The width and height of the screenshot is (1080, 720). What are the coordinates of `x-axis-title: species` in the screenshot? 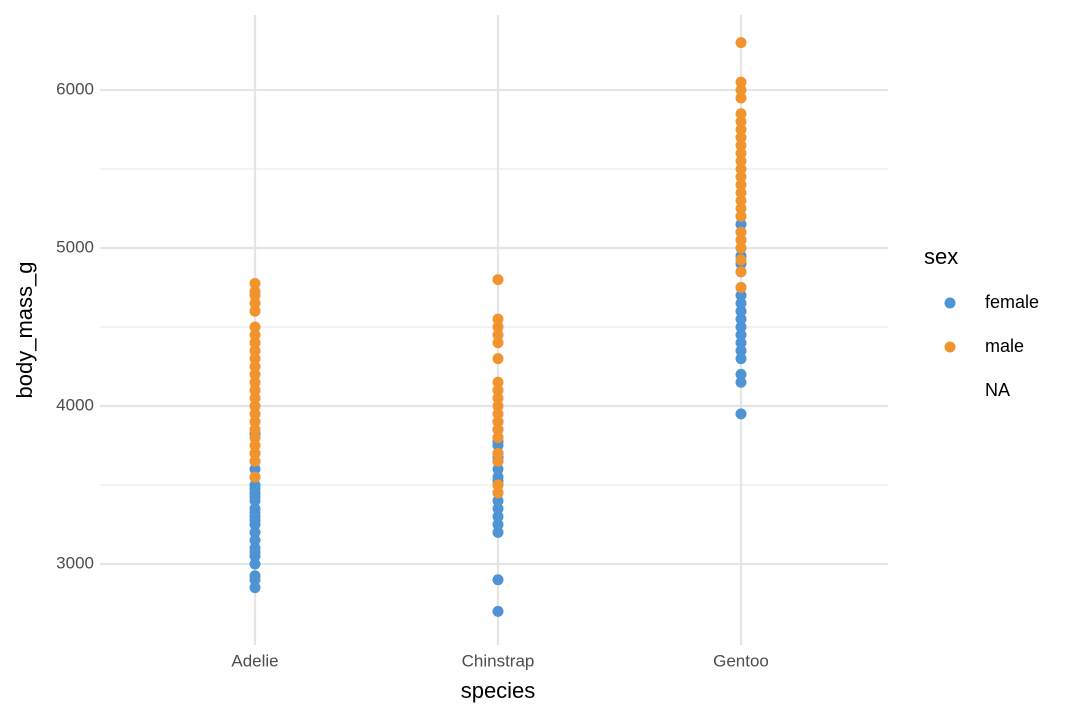 It's located at (498, 690).